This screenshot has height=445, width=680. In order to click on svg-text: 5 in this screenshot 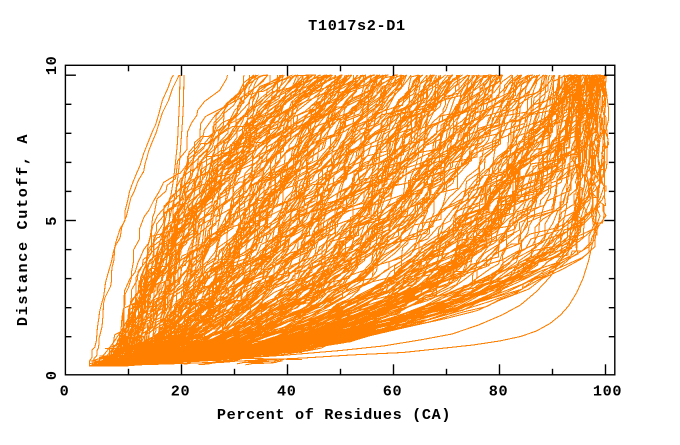, I will do `click(52, 221)`.